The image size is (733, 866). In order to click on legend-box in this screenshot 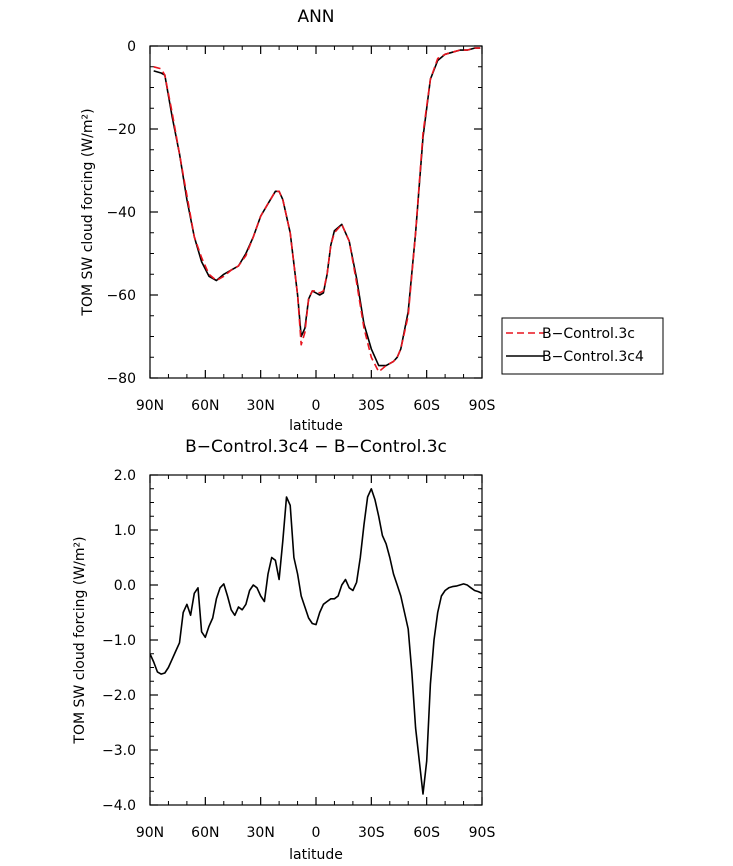, I will do `click(582, 346)`.